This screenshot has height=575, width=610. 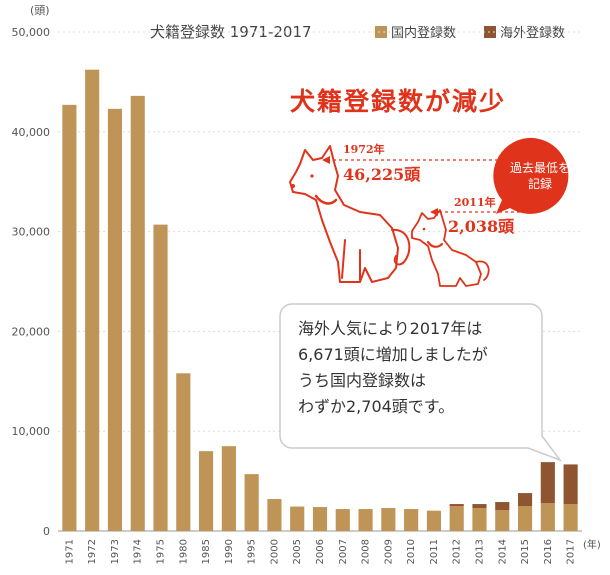 I want to click on bar-domestic-2005, so click(x=297, y=518).